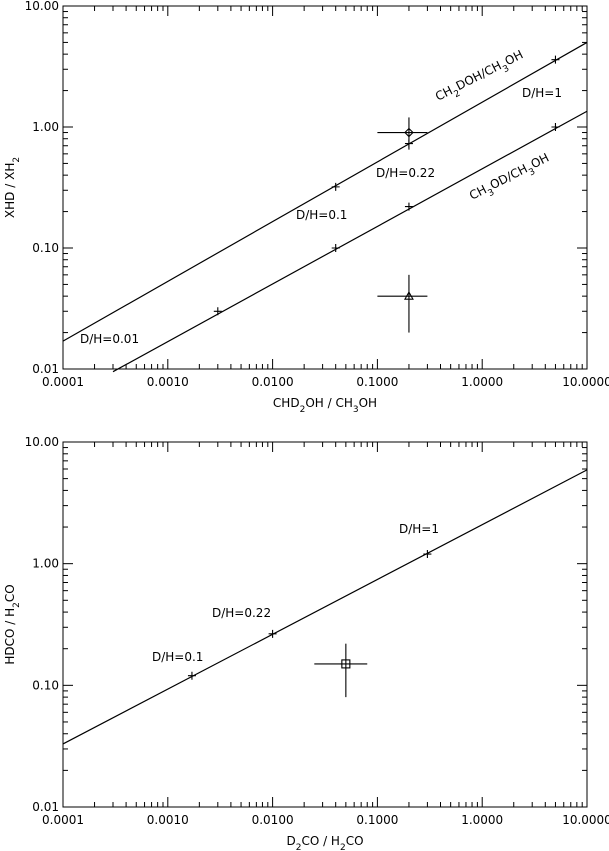 This screenshot has height=851, width=609. Describe the element at coordinates (409, 295) in the screenshot. I see `triangle-marker` at that location.